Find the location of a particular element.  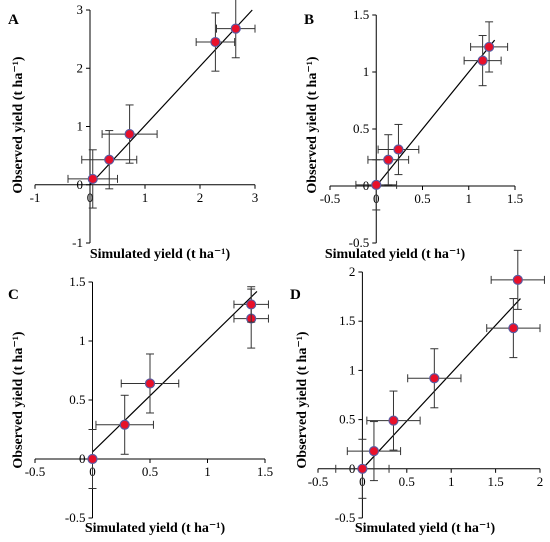

data-point-errorbars is located at coordinates (109, 160).